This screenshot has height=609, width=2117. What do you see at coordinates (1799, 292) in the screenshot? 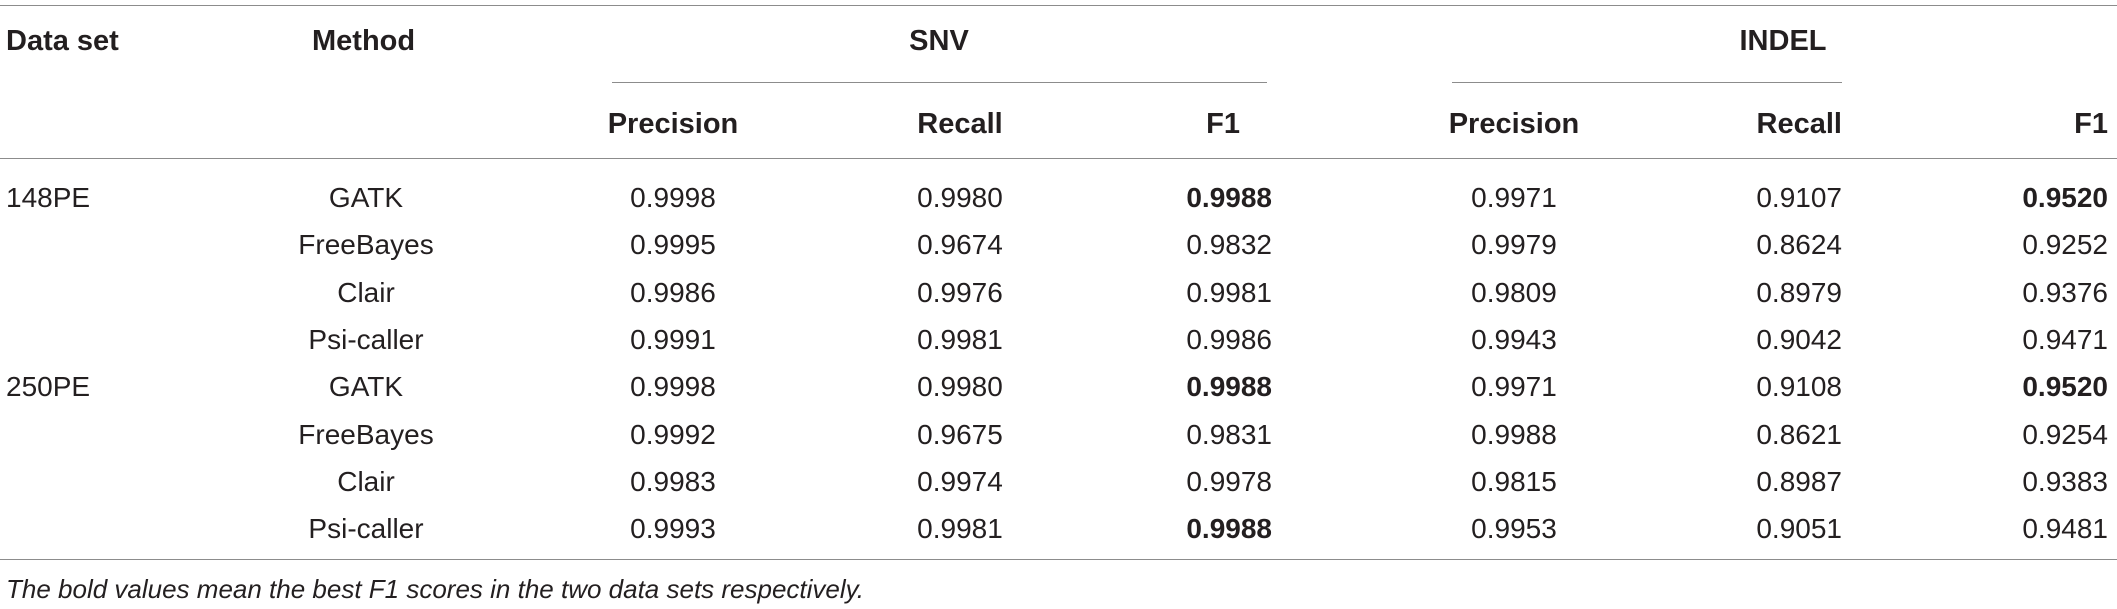
I see `cell-indel-recall: 0.8979` at bounding box center [1799, 292].